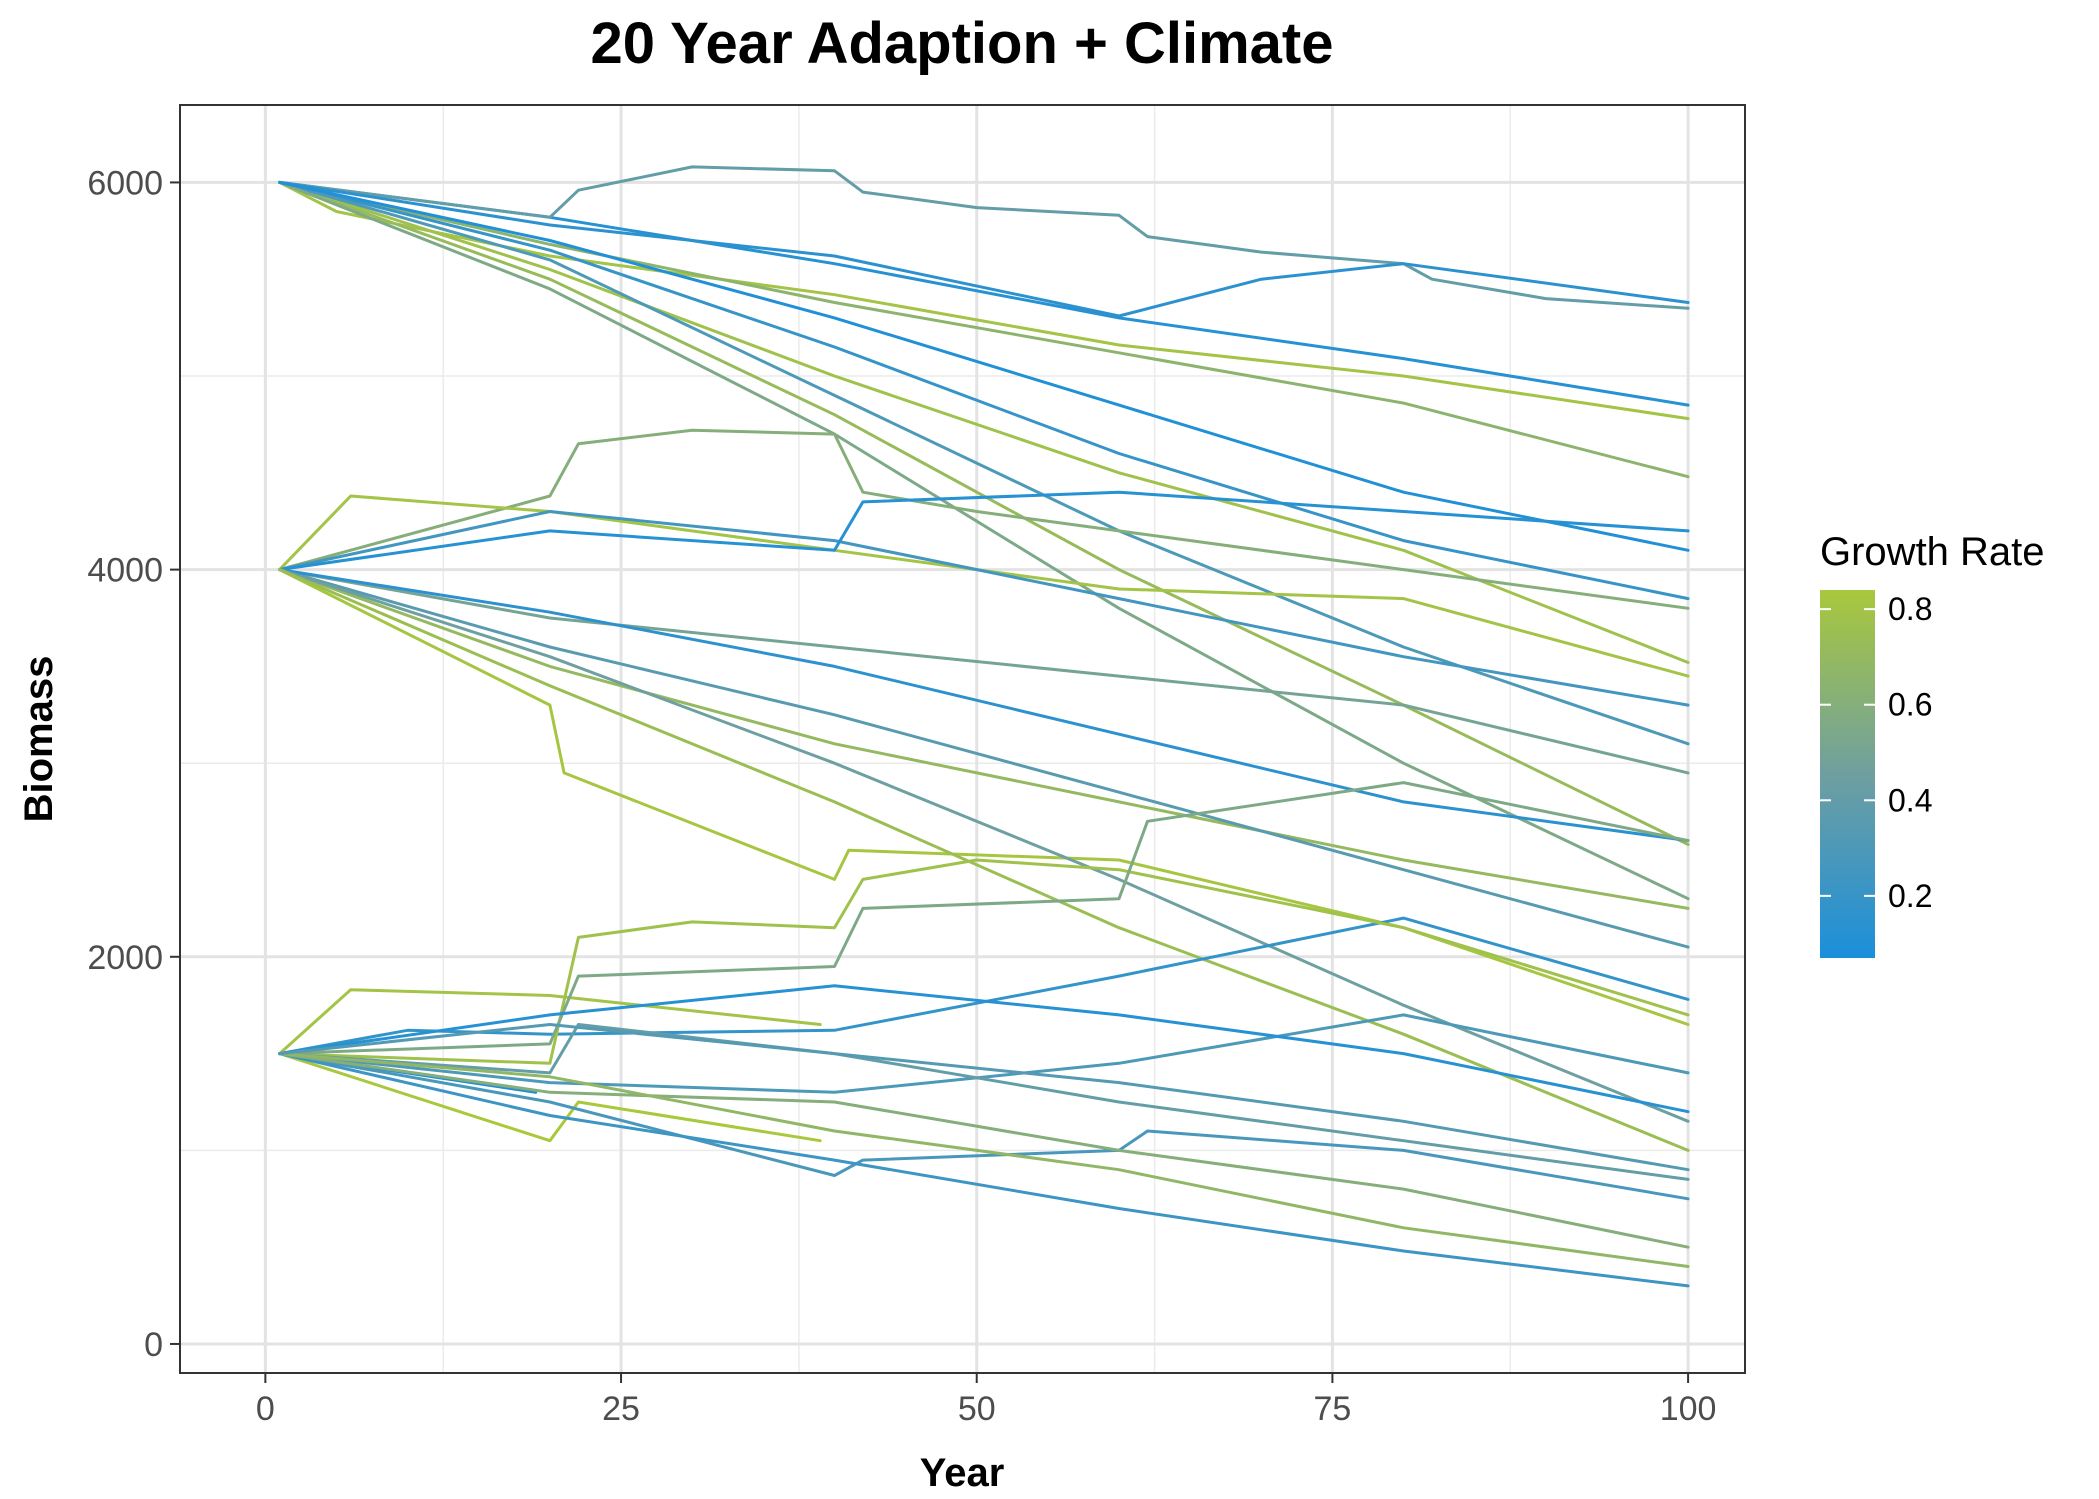 The height and width of the screenshot is (1499, 2099). What do you see at coordinates (962, 1473) in the screenshot?
I see `x-axis-title: Year` at bounding box center [962, 1473].